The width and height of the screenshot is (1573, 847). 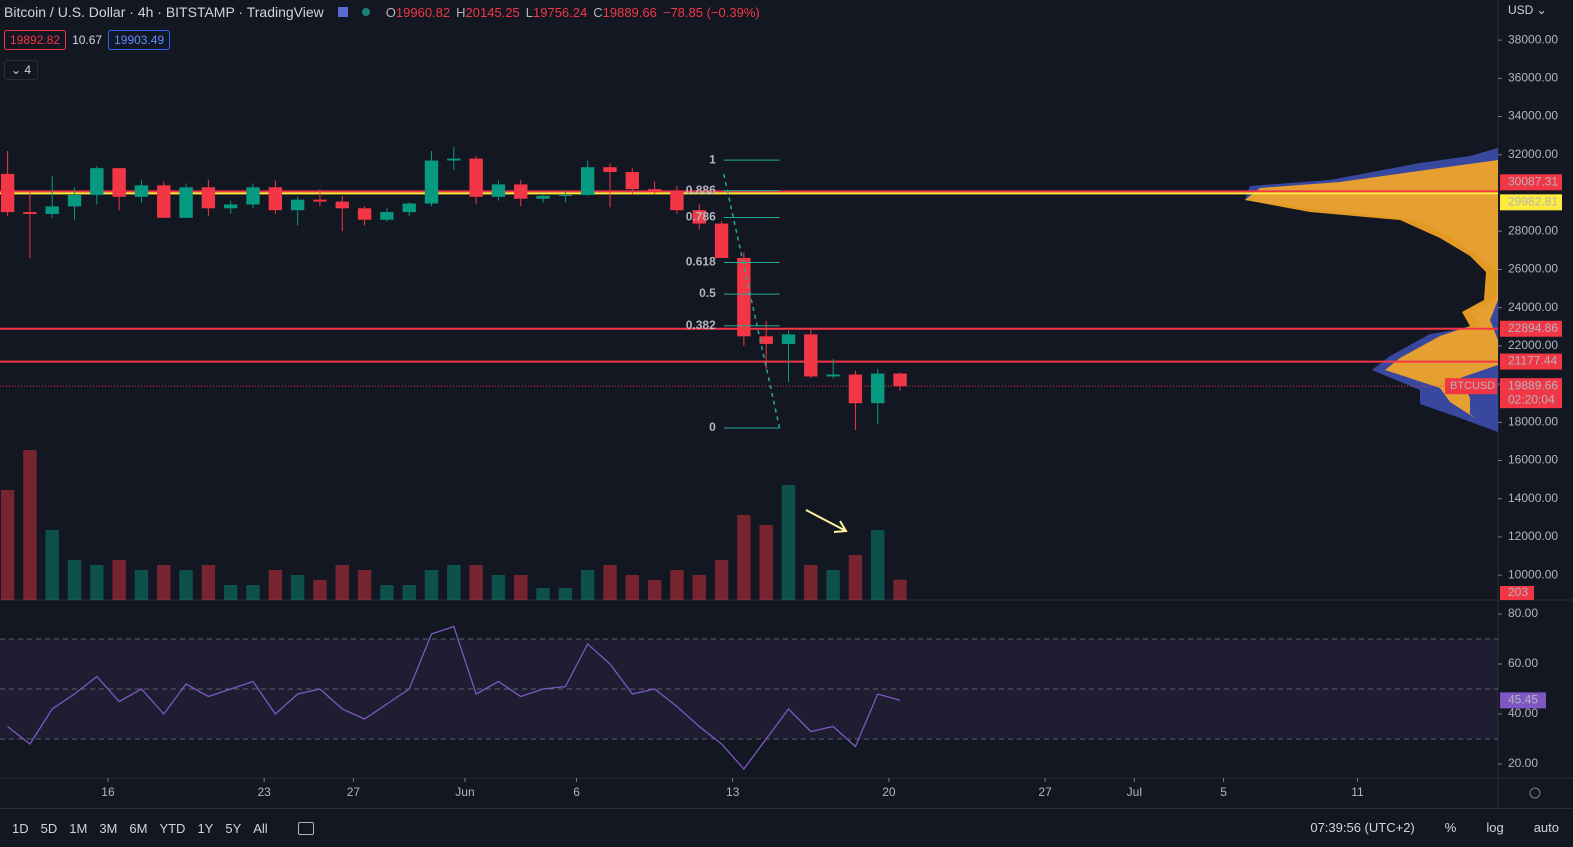 What do you see at coordinates (707, 293) in the screenshot?
I see `fib-label: 0.5` at bounding box center [707, 293].